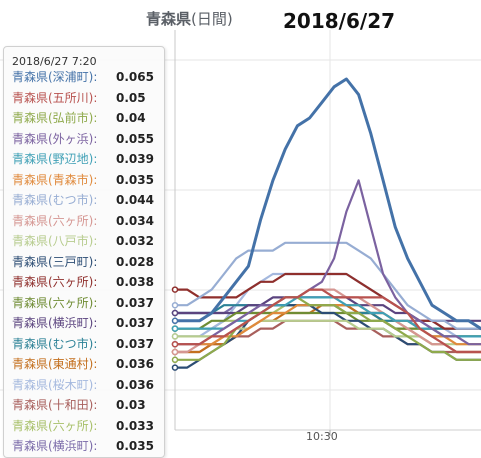 The height and width of the screenshot is (458, 481). I want to click on tooltip-row: 青森県(六ヶ所): 0.038, so click(83, 282).